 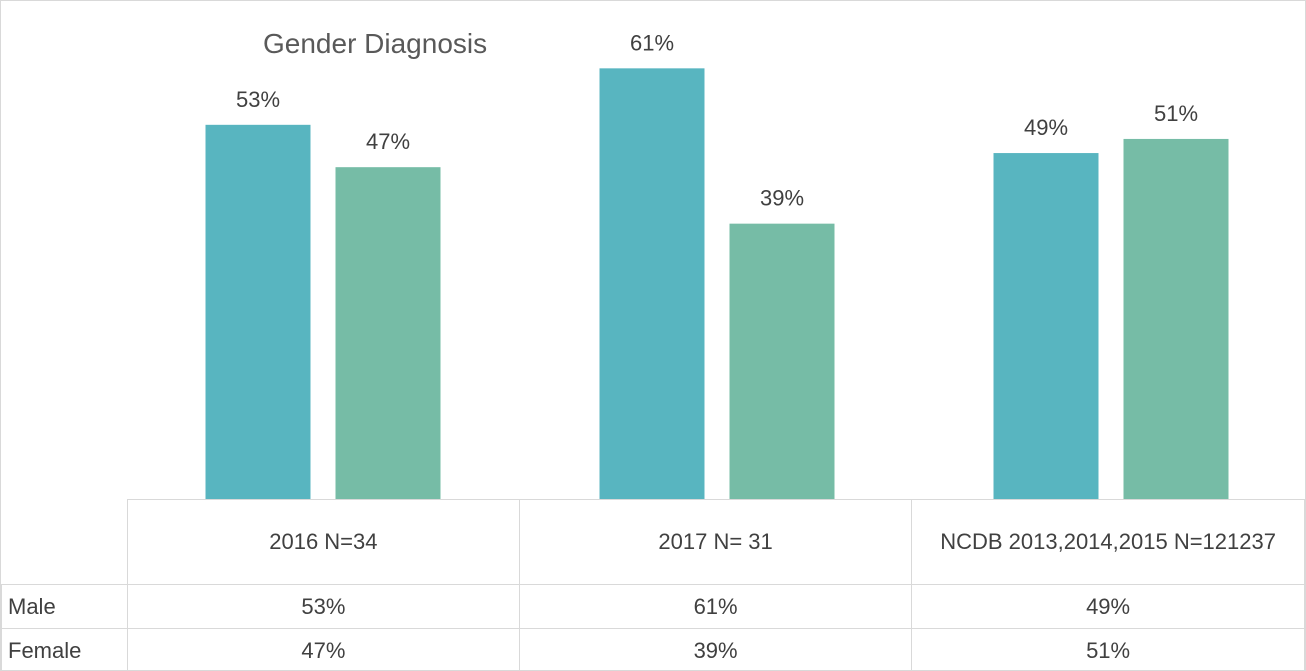 What do you see at coordinates (715, 606) in the screenshot?
I see `table-value: 61%` at bounding box center [715, 606].